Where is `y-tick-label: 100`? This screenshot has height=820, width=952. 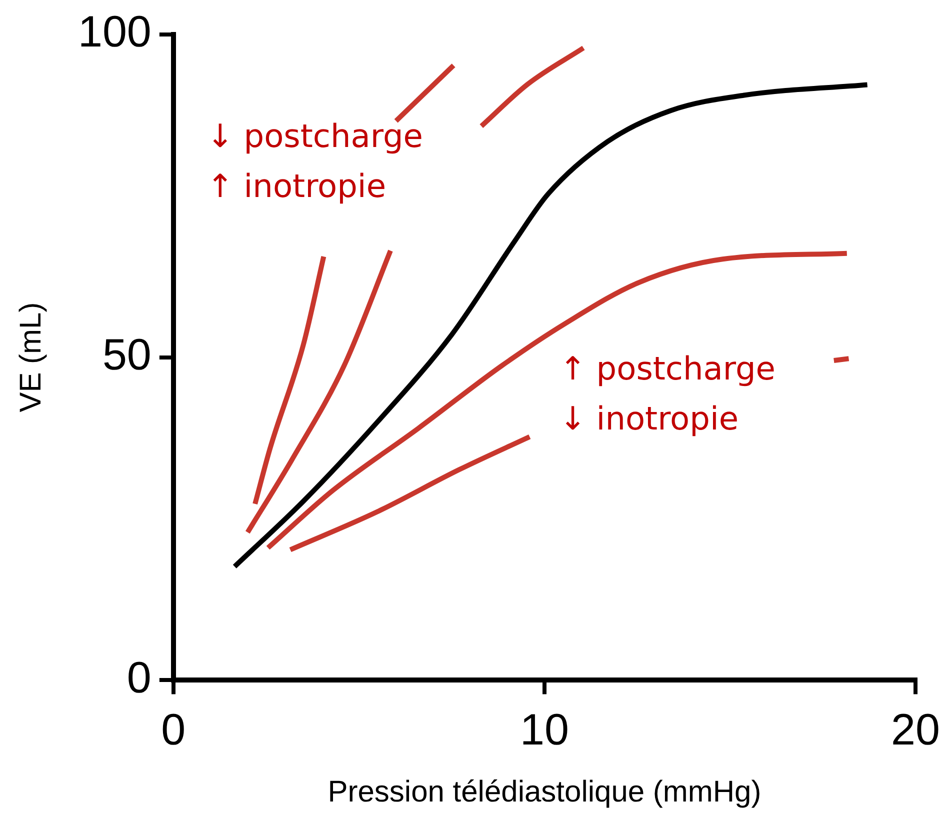
y-tick-label: 100 is located at coordinates (115, 32).